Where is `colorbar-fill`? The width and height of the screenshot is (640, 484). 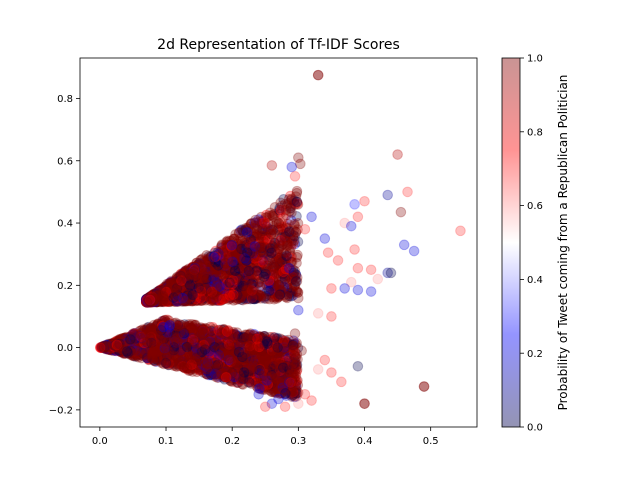 colorbar-fill is located at coordinates (511, 242).